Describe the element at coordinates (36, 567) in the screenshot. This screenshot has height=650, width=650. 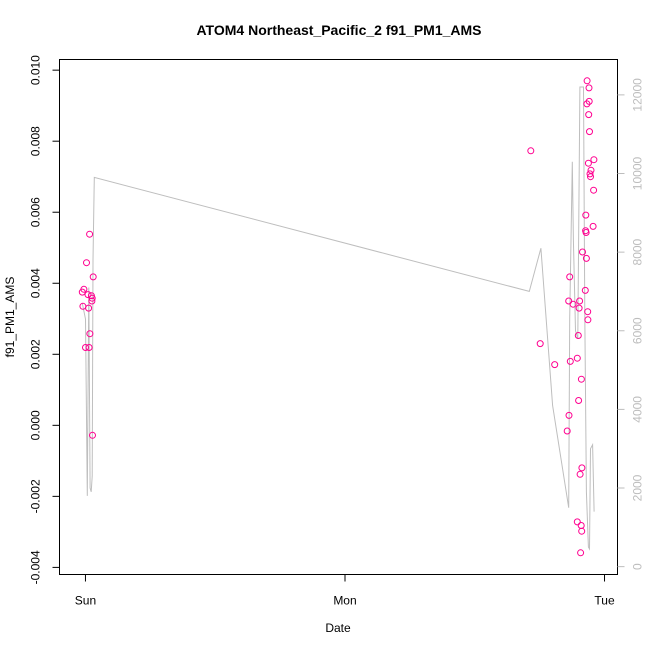
I see `y-left-tick-label: -0.004` at that location.